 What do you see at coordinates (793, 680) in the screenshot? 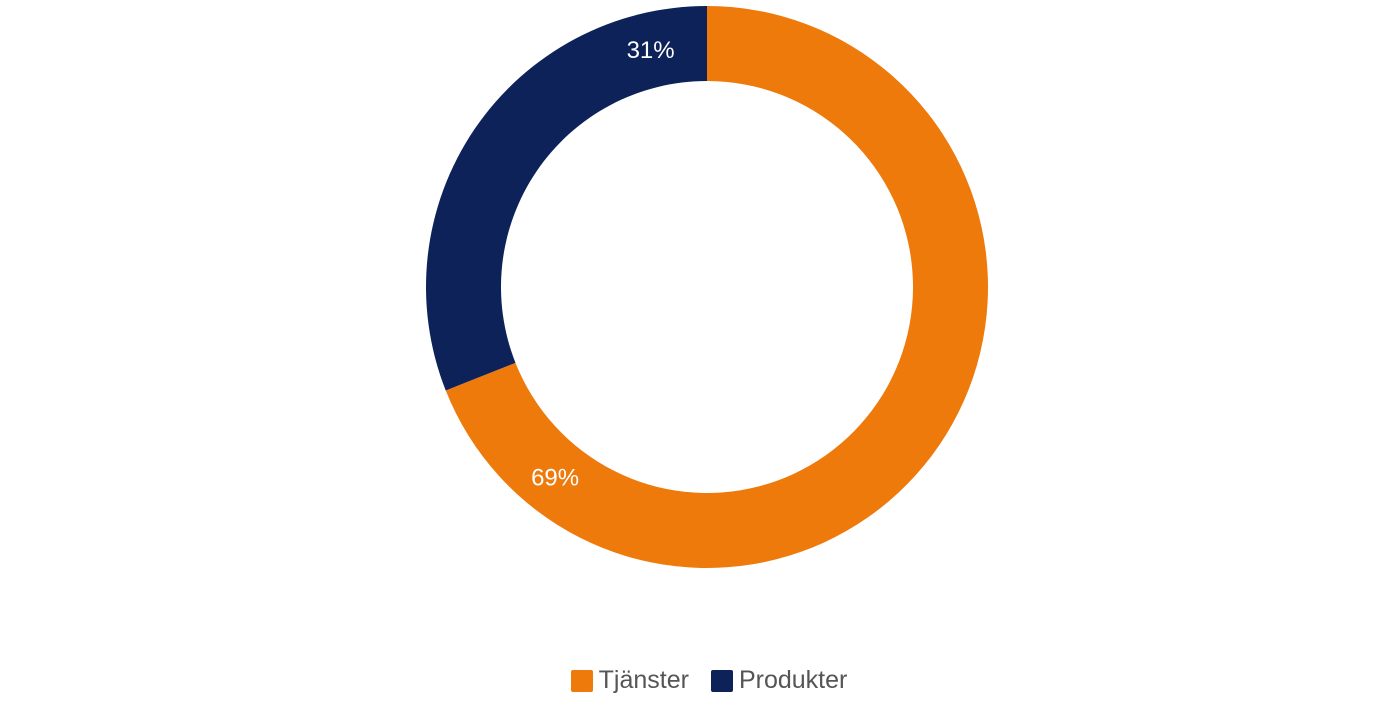
I see `legend-label: Produkter` at bounding box center [793, 680].